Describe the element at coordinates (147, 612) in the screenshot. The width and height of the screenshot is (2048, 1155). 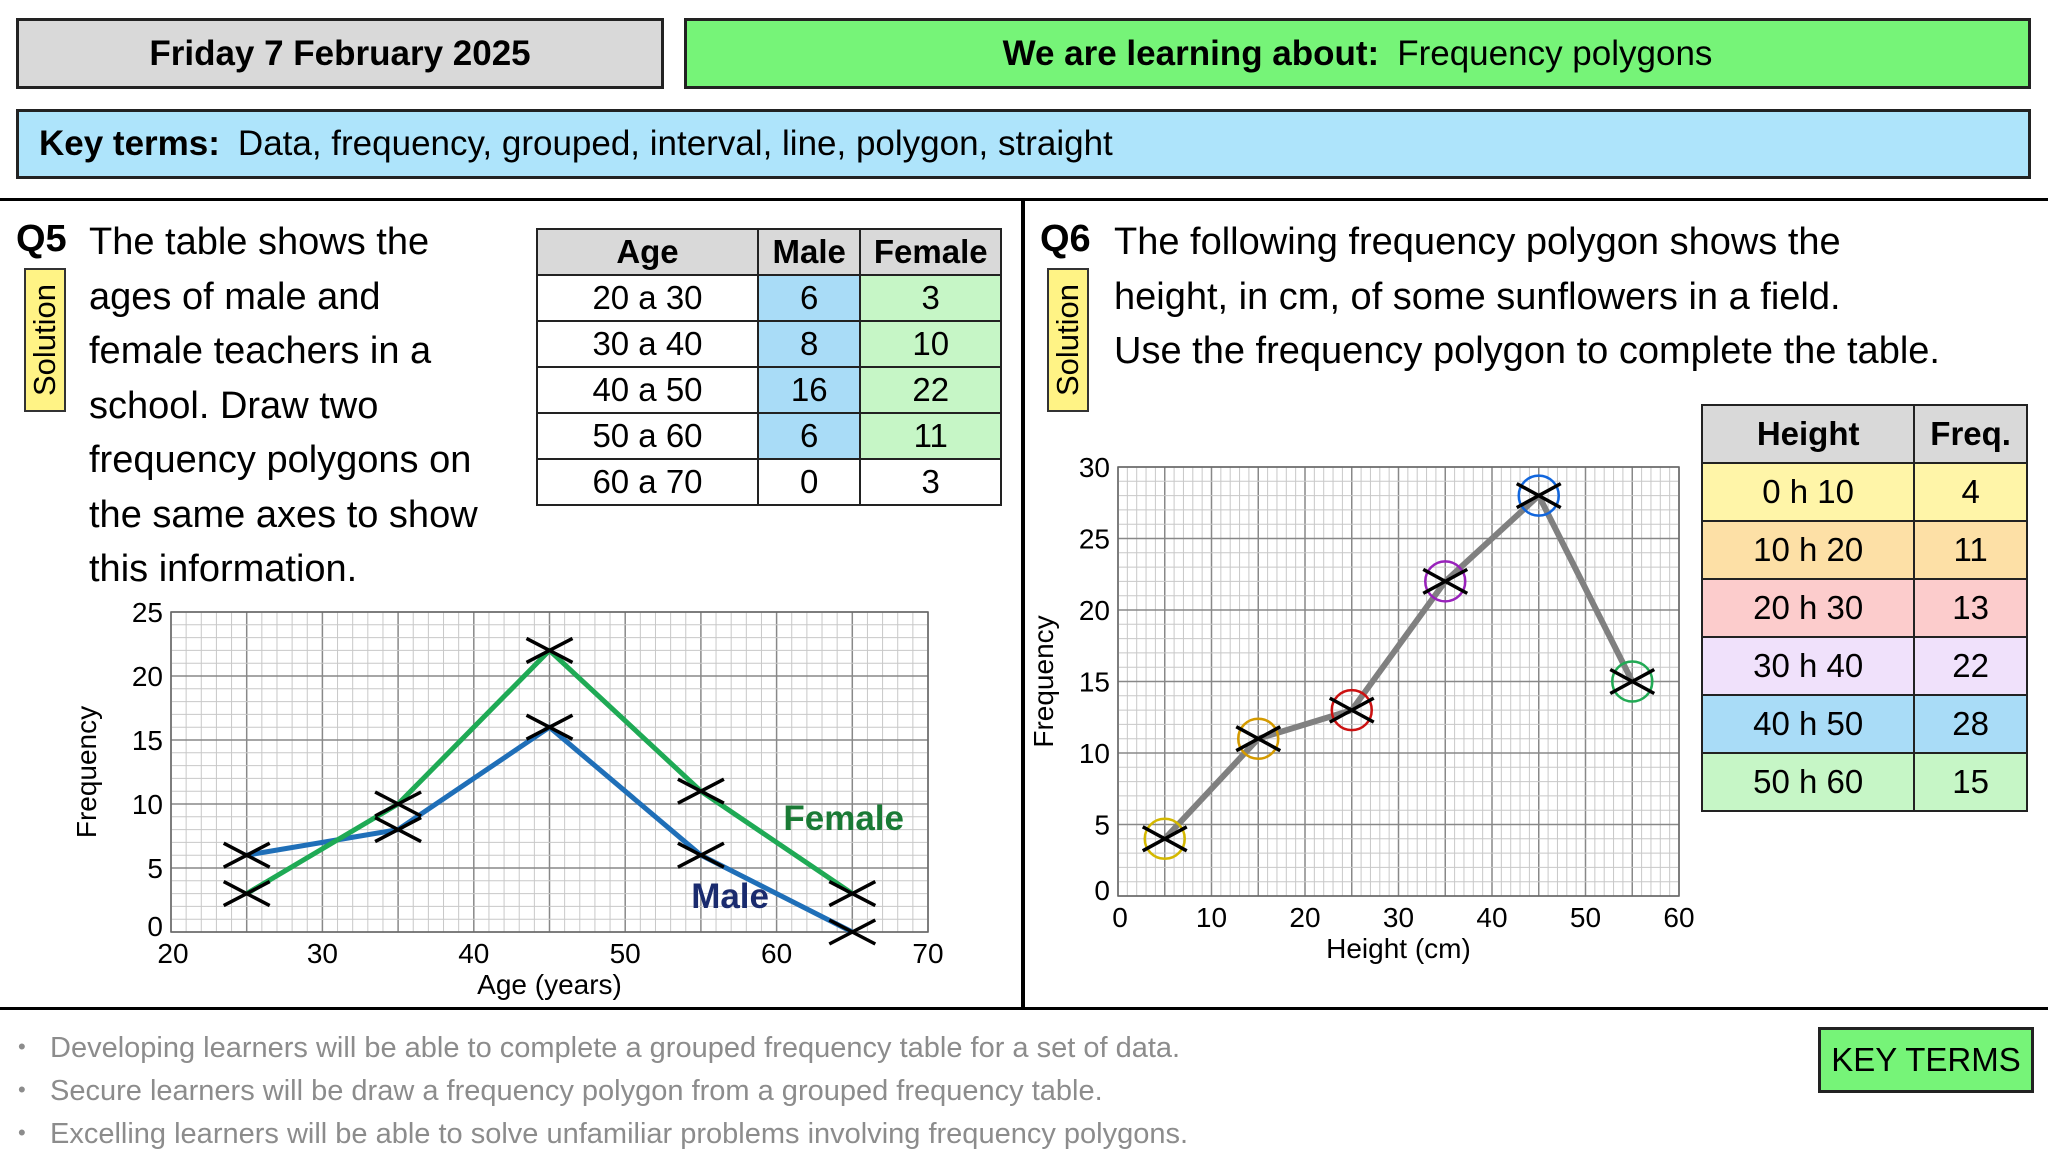
I see `y-tick-label: 25` at that location.